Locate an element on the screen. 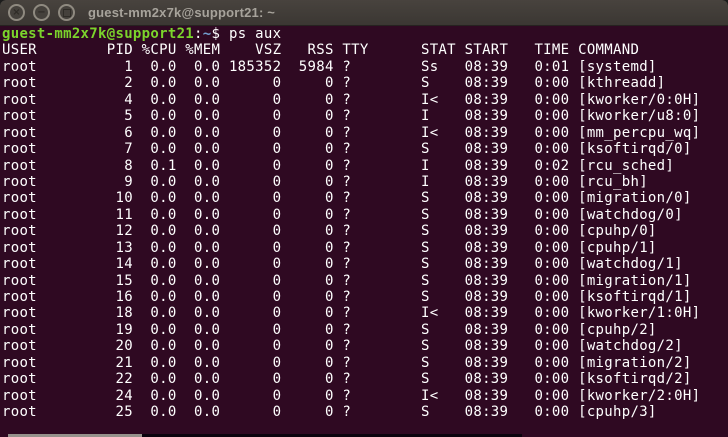  prompt-path: ~ is located at coordinates (207, 34).